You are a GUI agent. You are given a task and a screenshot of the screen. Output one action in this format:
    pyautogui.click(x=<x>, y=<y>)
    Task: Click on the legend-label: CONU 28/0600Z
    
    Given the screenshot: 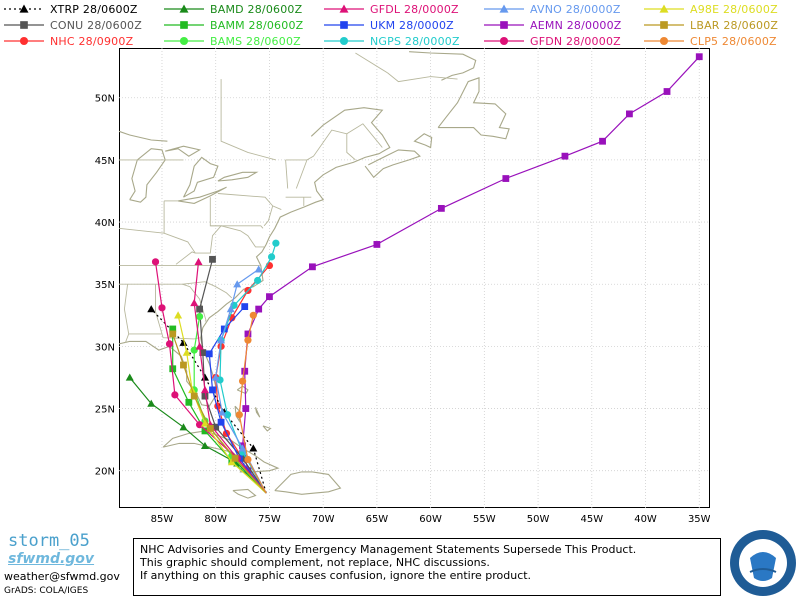 What is the action you would take?
    pyautogui.click(x=96, y=25)
    